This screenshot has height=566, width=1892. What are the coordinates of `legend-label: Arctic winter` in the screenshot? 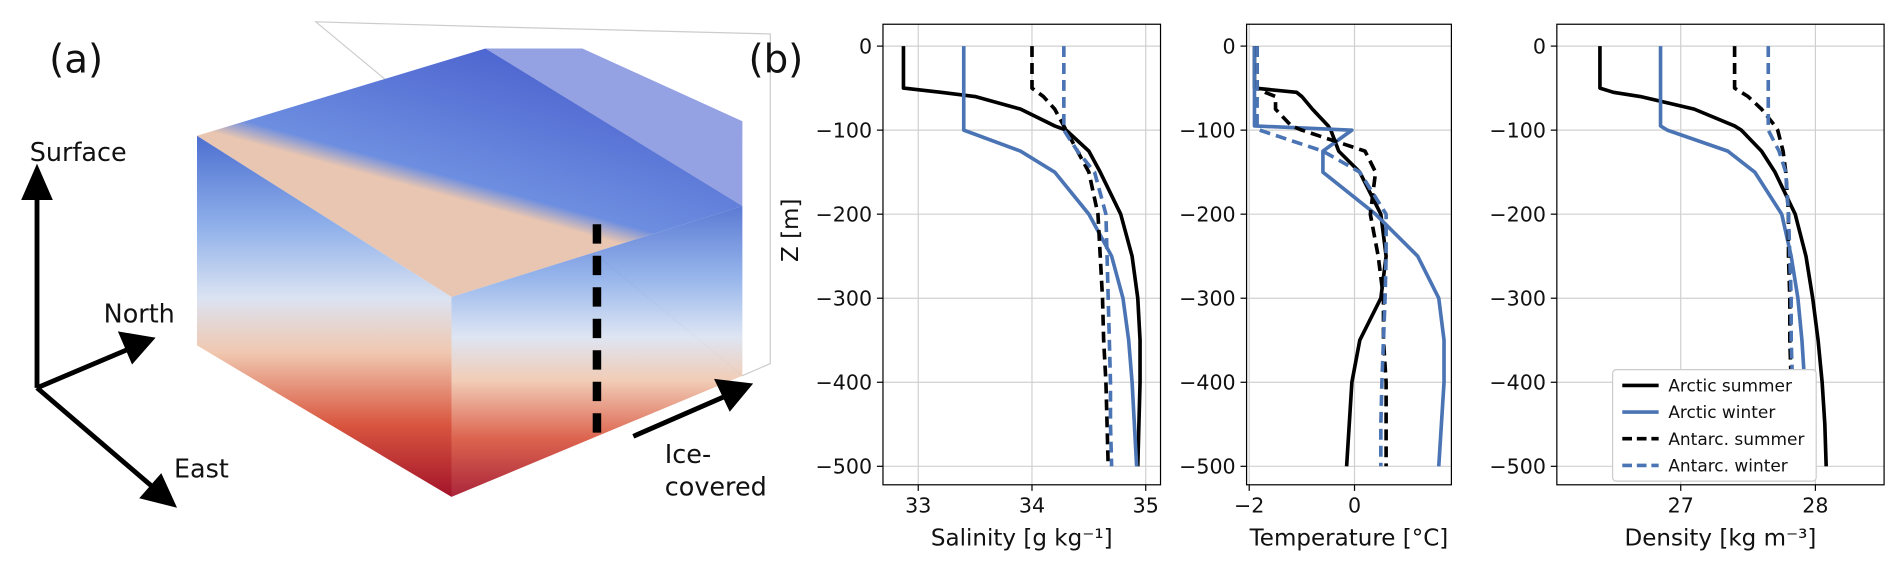 It's located at (1721, 412).